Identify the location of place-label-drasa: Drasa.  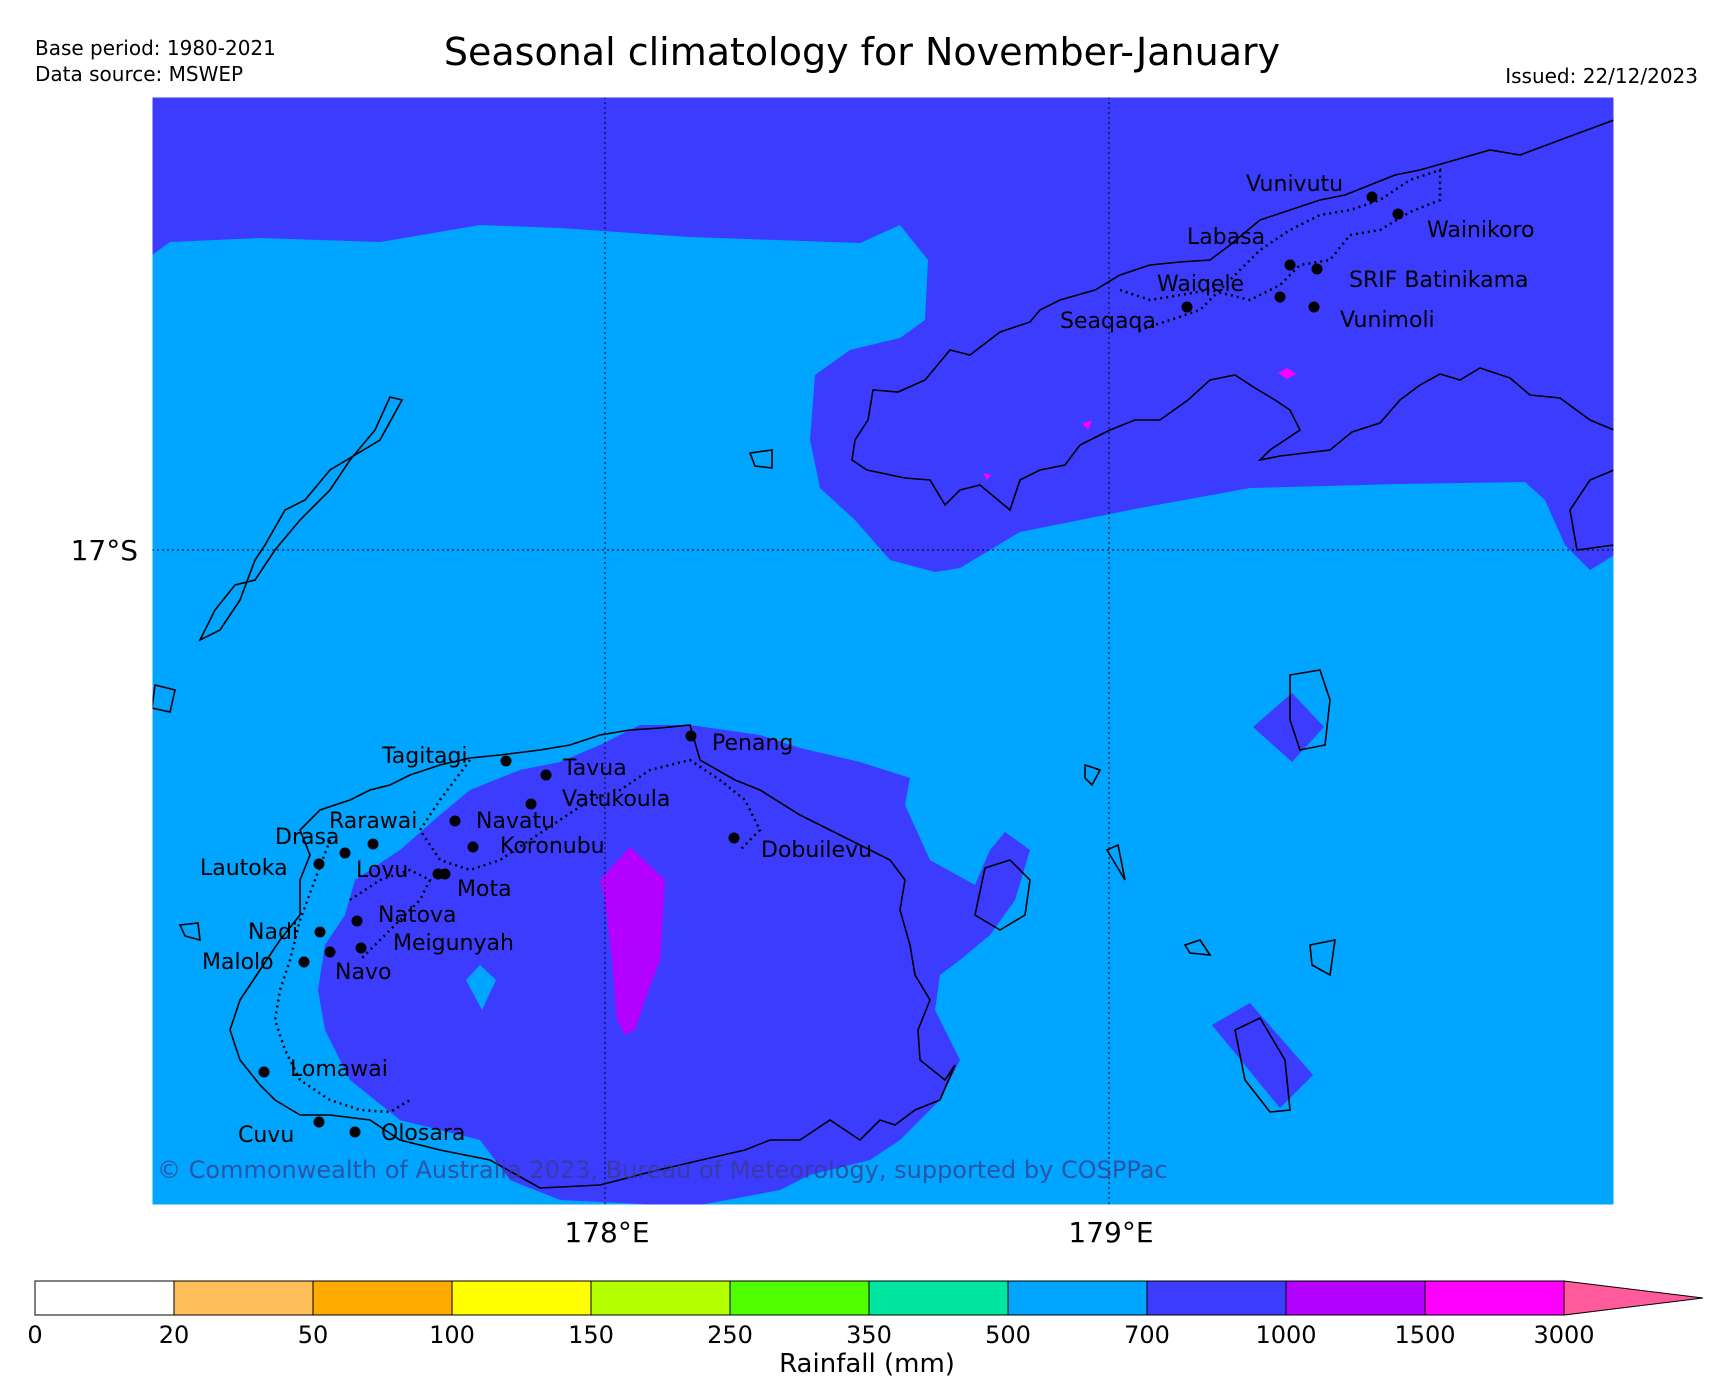
(307, 837).